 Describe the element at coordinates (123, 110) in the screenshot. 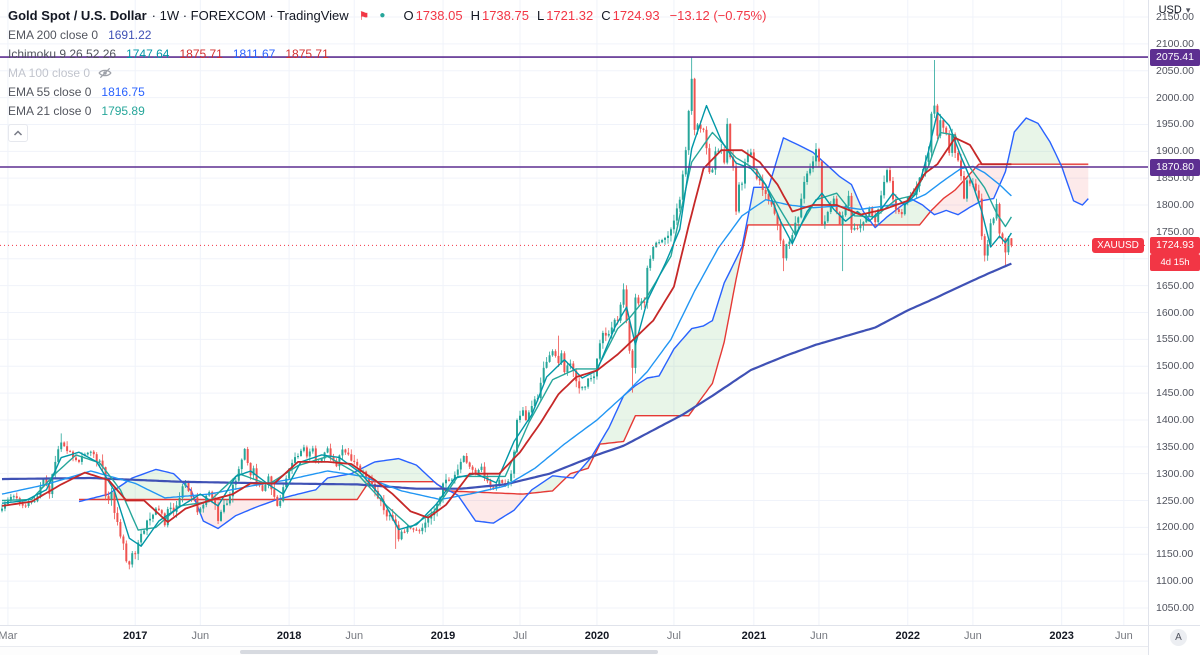

I see `indicator-value: 1795.89` at that location.